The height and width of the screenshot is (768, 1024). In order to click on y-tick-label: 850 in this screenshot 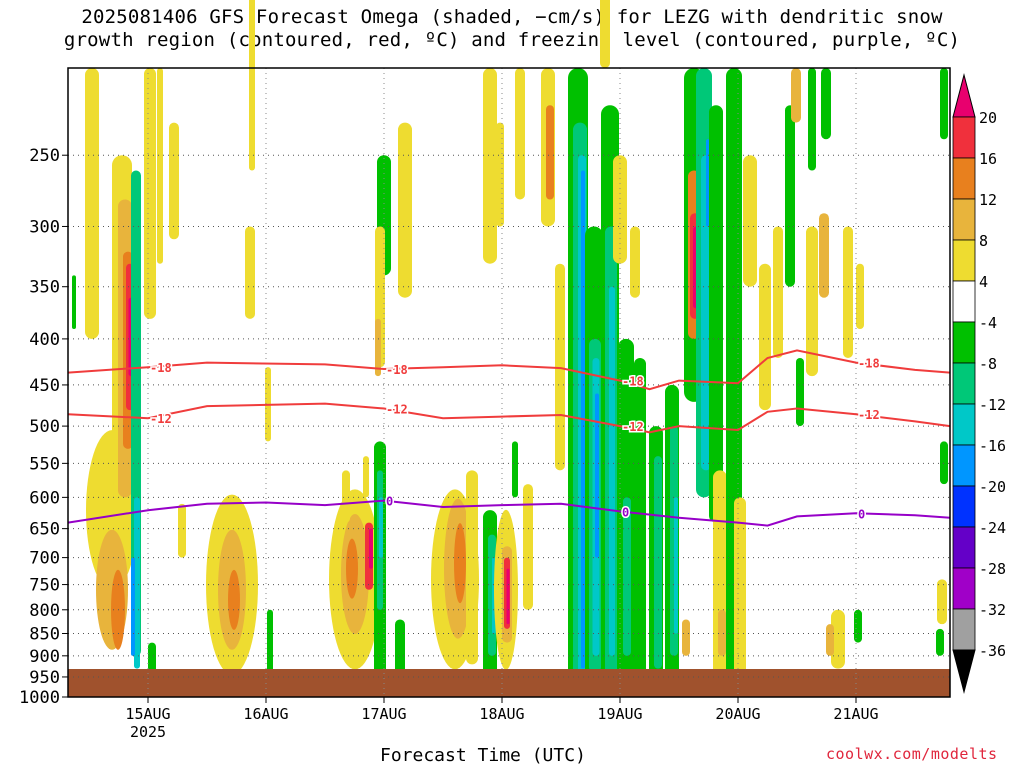, I will do `click(44, 634)`.